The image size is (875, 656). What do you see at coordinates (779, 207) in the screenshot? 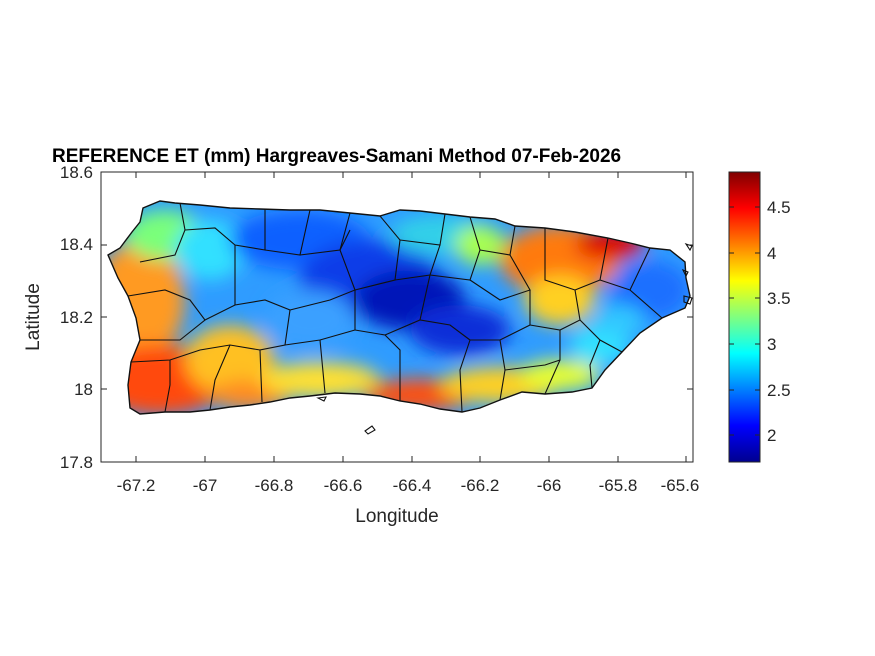
I see `colorbar-tick-label: 4.5` at bounding box center [779, 207].